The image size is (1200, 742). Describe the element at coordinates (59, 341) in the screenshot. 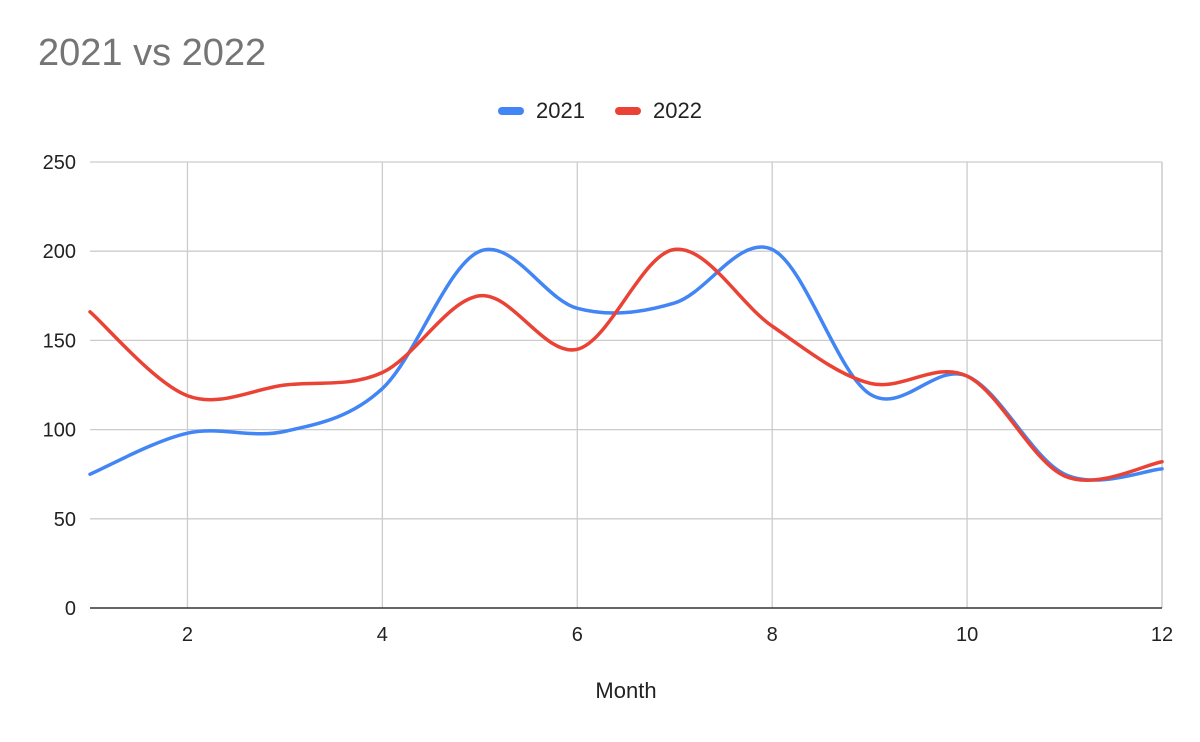

I see `y-tick-label: 150` at that location.